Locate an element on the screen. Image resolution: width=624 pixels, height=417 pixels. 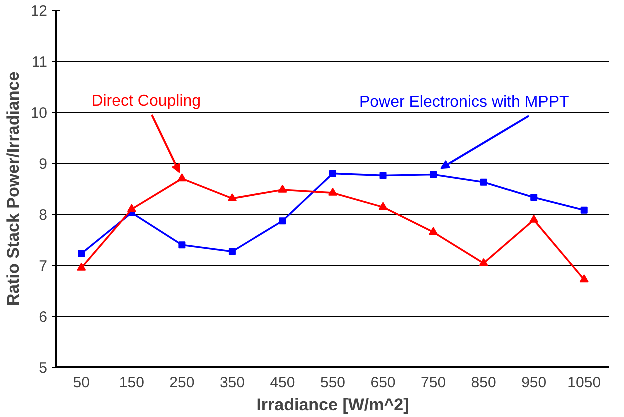
y-tick-label: 10 is located at coordinates (39, 113).